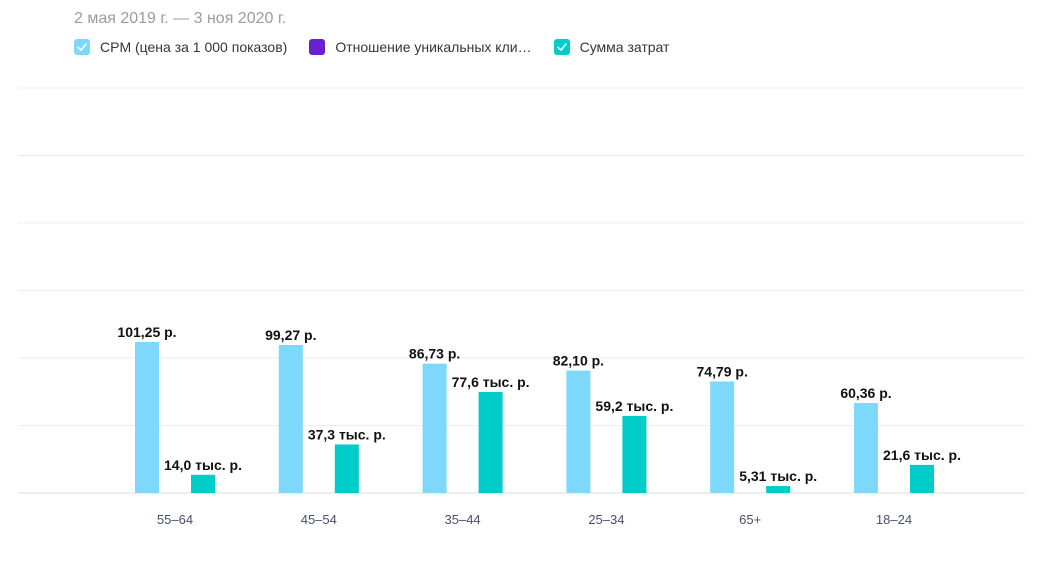 This screenshot has height=581, width=1047. I want to click on bar-value-label: 59,2 тыс. р., so click(634, 406).